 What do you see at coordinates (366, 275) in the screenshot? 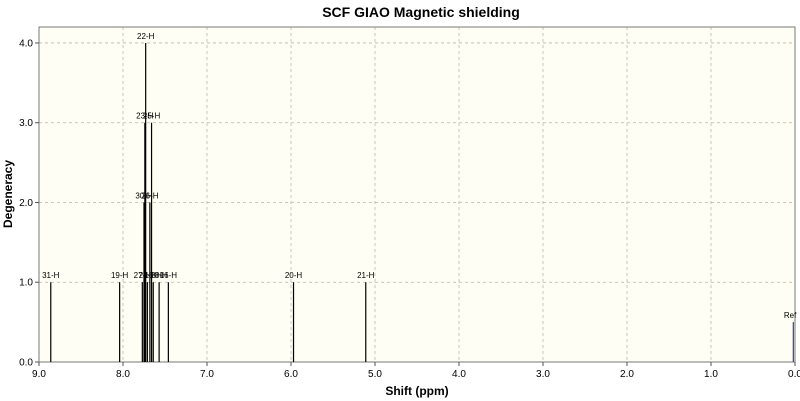
I see `peak-label: 21-H` at bounding box center [366, 275].